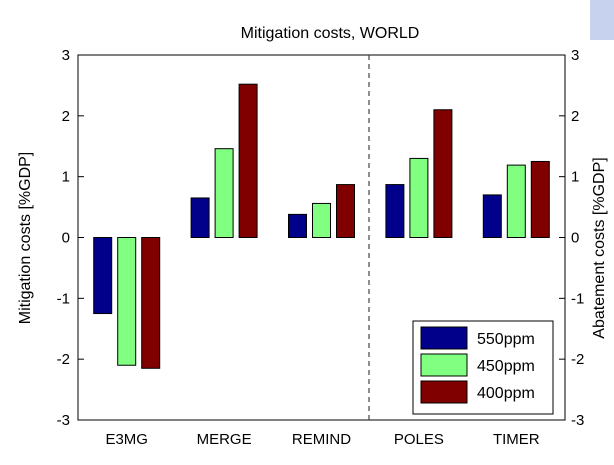  Describe the element at coordinates (540, 199) in the screenshot. I see `bar-timer-400ppm` at that location.